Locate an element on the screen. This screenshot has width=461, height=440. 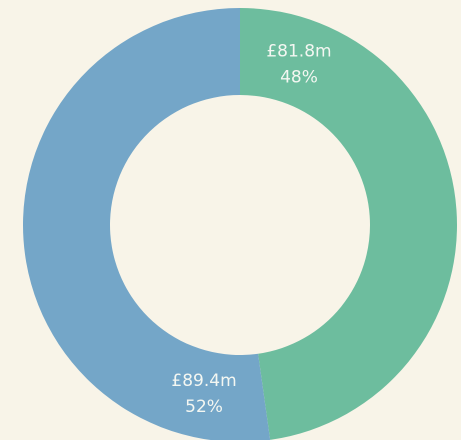
value-label: £89.4m is located at coordinates (203, 381).